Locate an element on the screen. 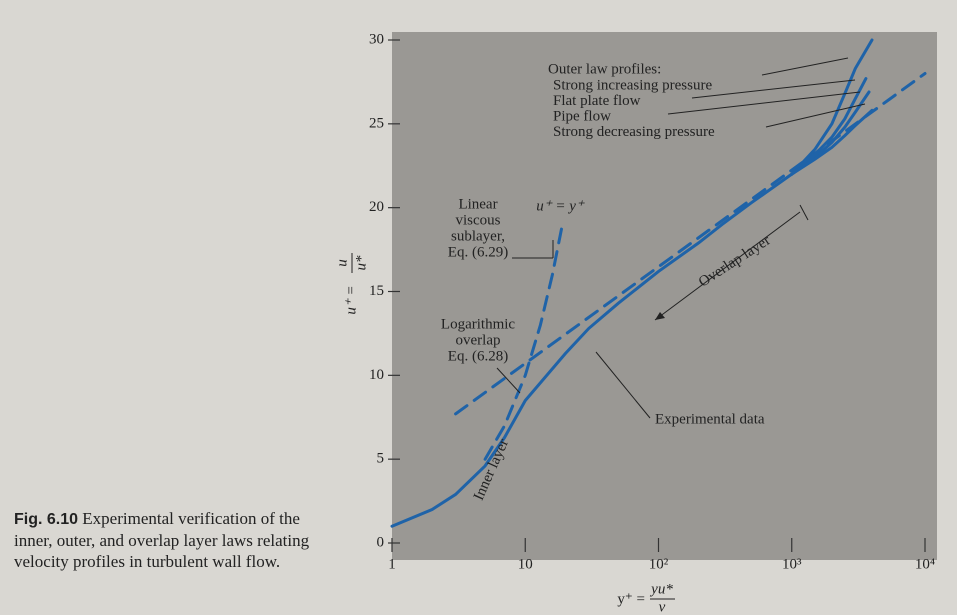  y-tick-label: 5 is located at coordinates (381, 459).